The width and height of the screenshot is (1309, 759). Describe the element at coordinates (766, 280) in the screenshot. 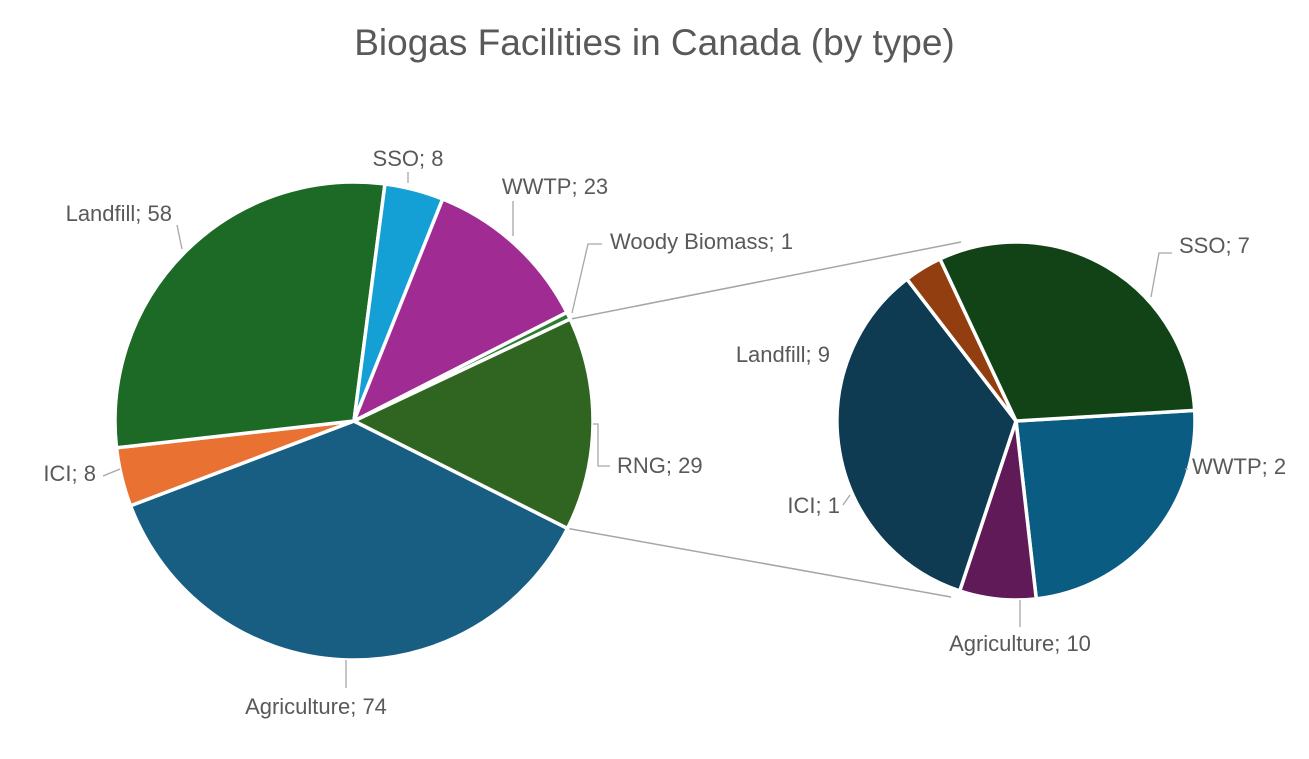

I see `connector-line-top` at that location.